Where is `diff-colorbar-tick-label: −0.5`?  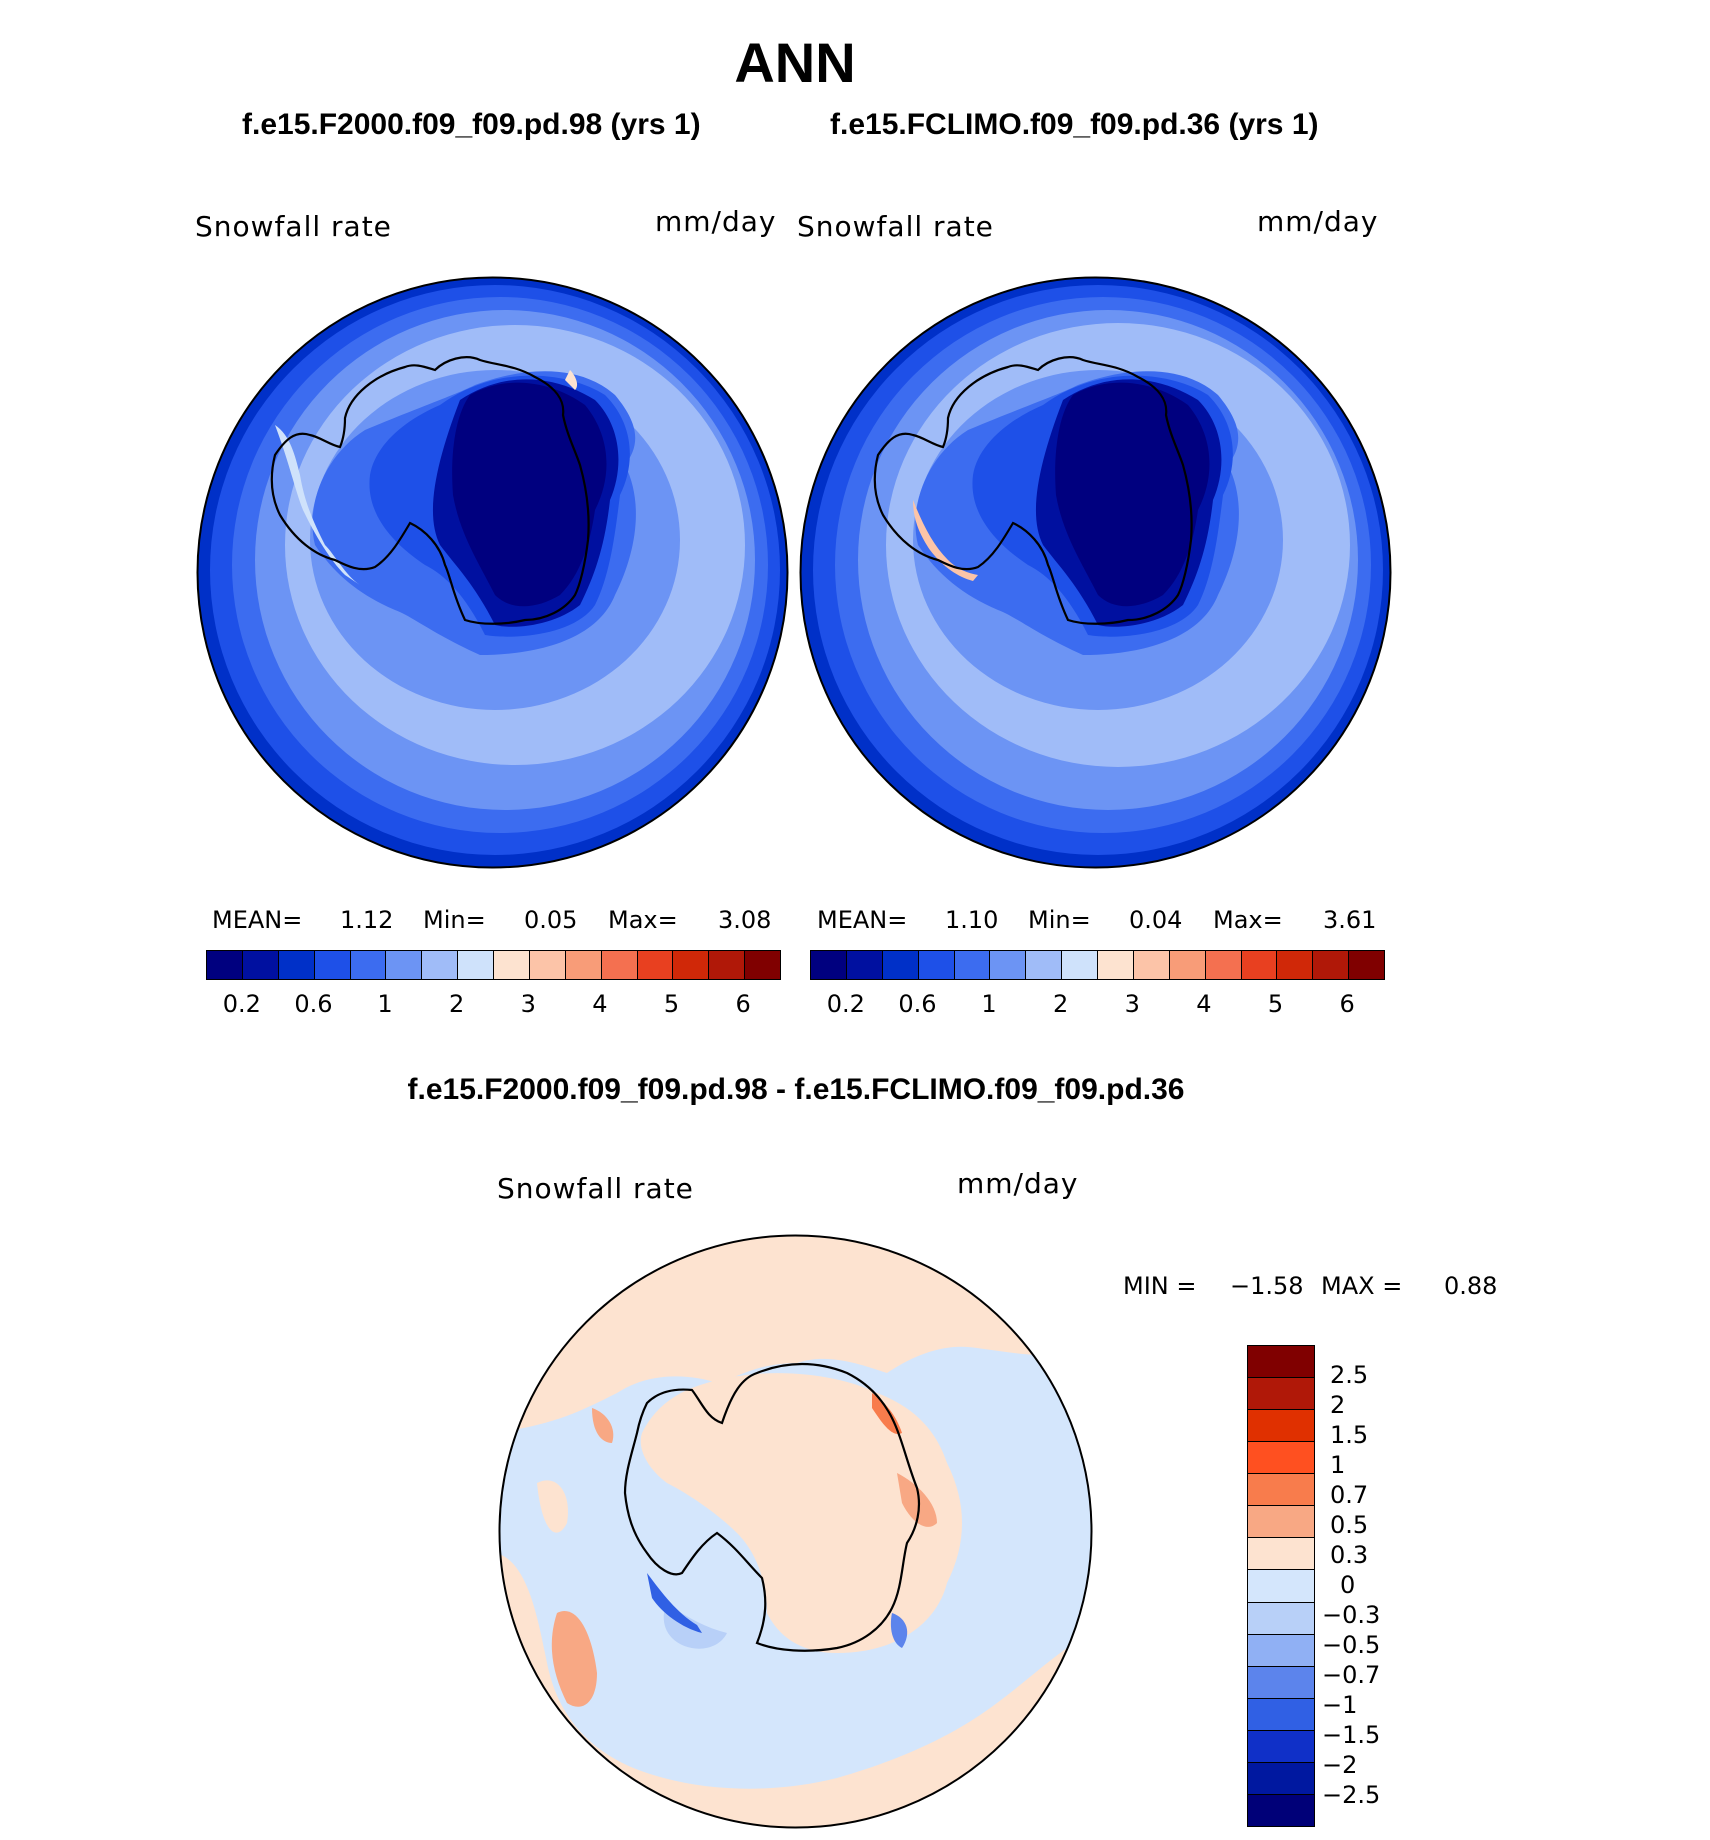
diff-colorbar-tick-label: −0.5 is located at coordinates (1351, 1645).